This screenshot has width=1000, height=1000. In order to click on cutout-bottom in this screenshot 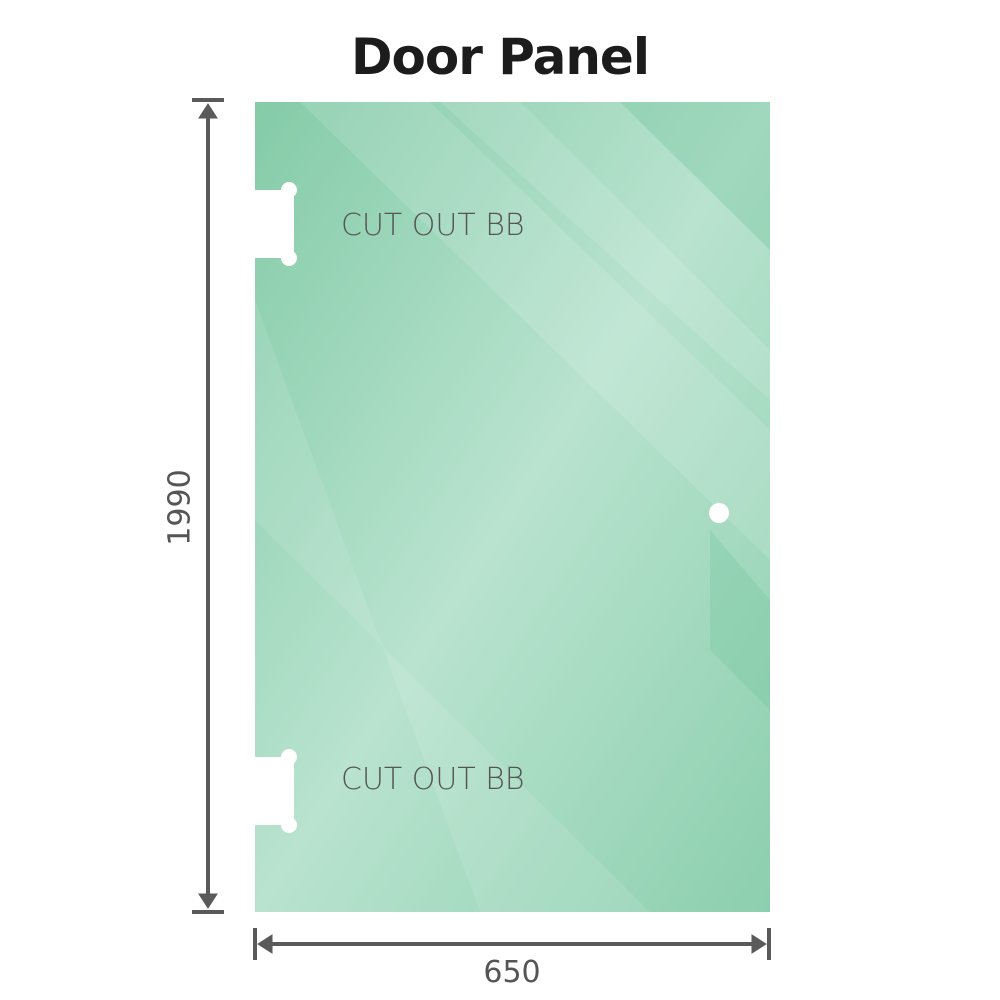, I will do `click(273, 791)`.